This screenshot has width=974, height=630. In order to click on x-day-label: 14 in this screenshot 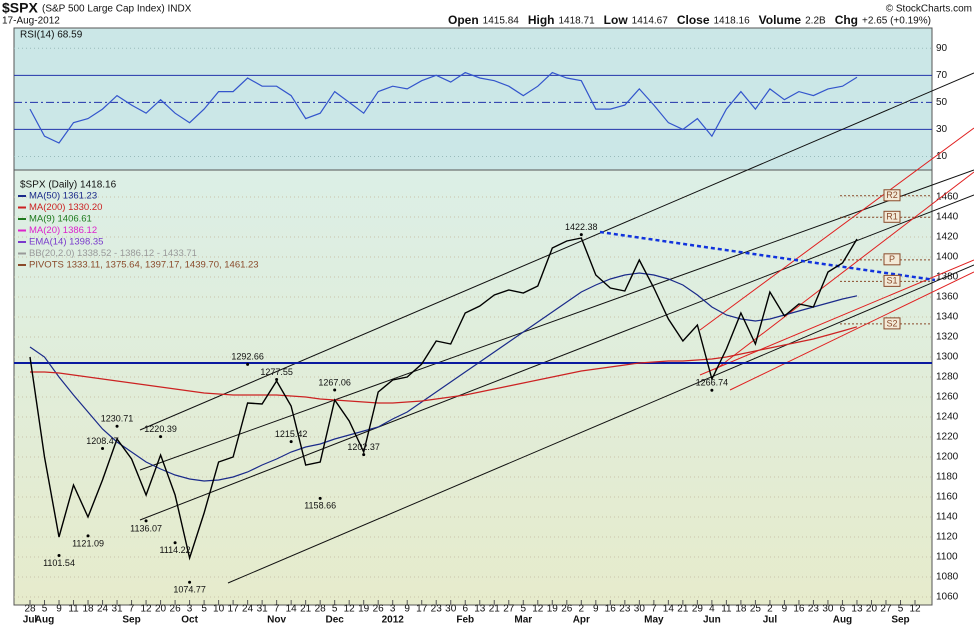, I will do `click(669, 609)`.